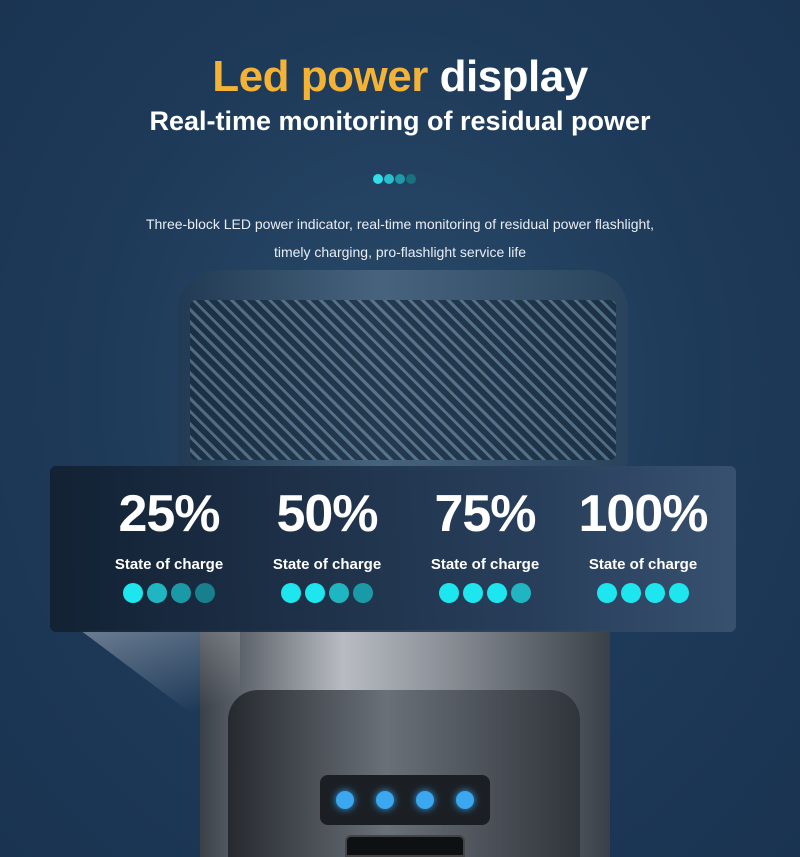 Image resolution: width=800 pixels, height=857 pixels. Describe the element at coordinates (400, 121) in the screenshot. I see `subtitle: Real-time monitoring of residual power` at that location.